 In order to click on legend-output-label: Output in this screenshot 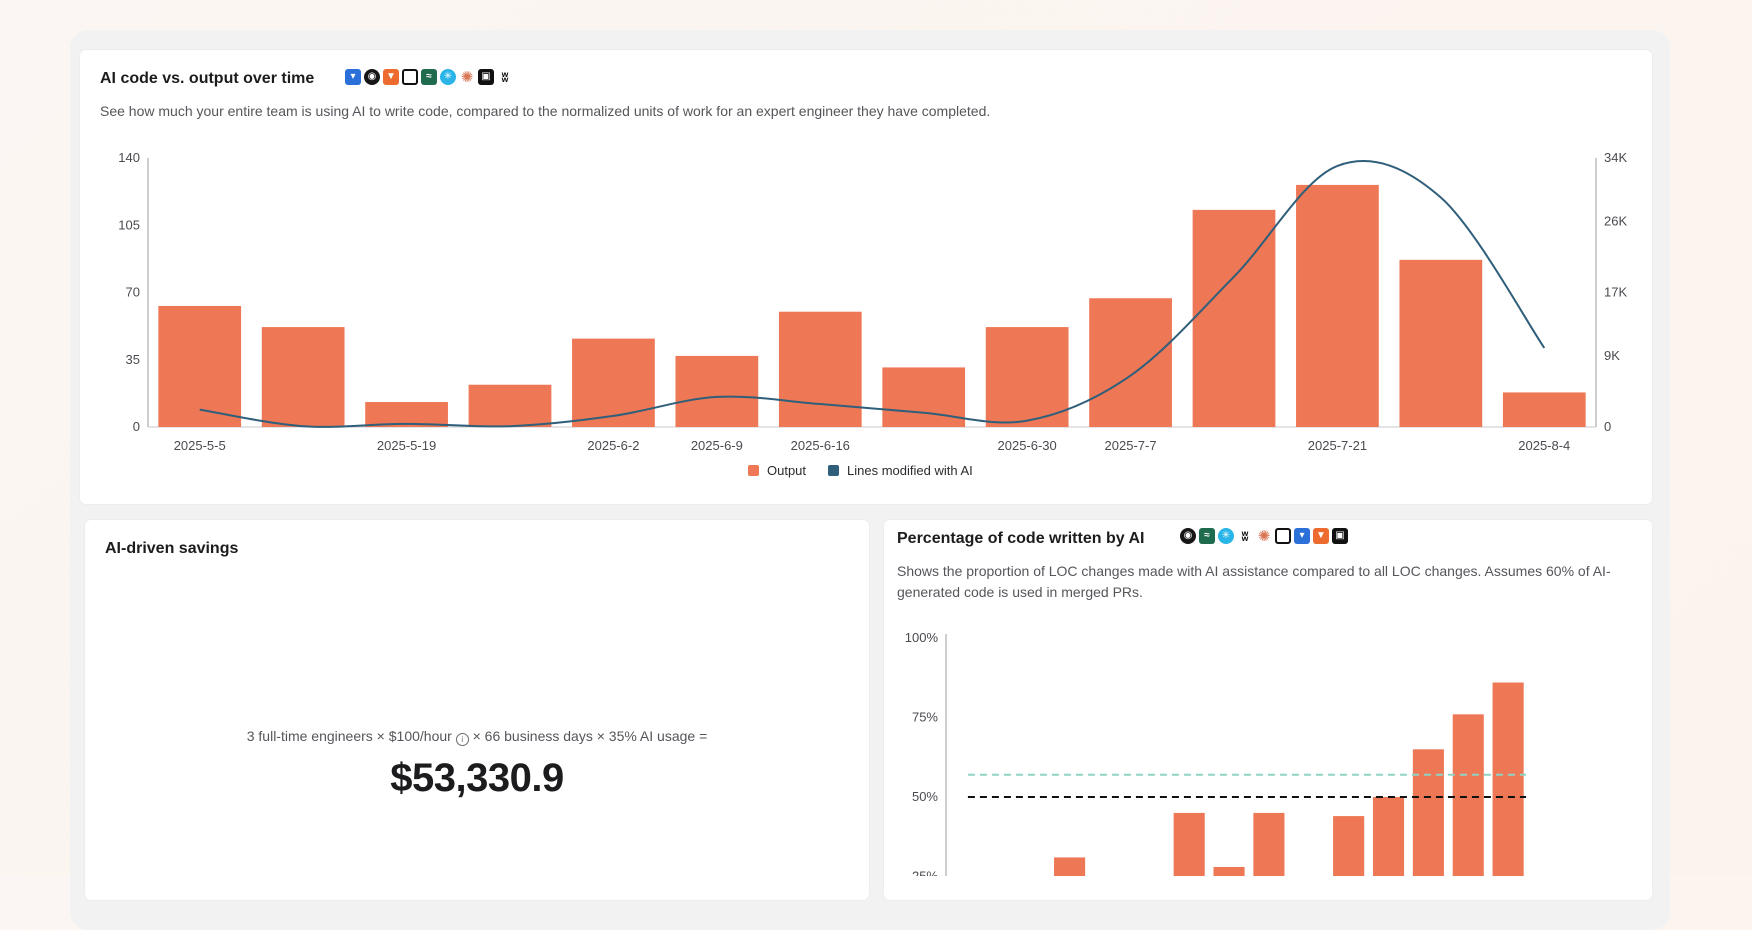, I will do `click(787, 470)`.